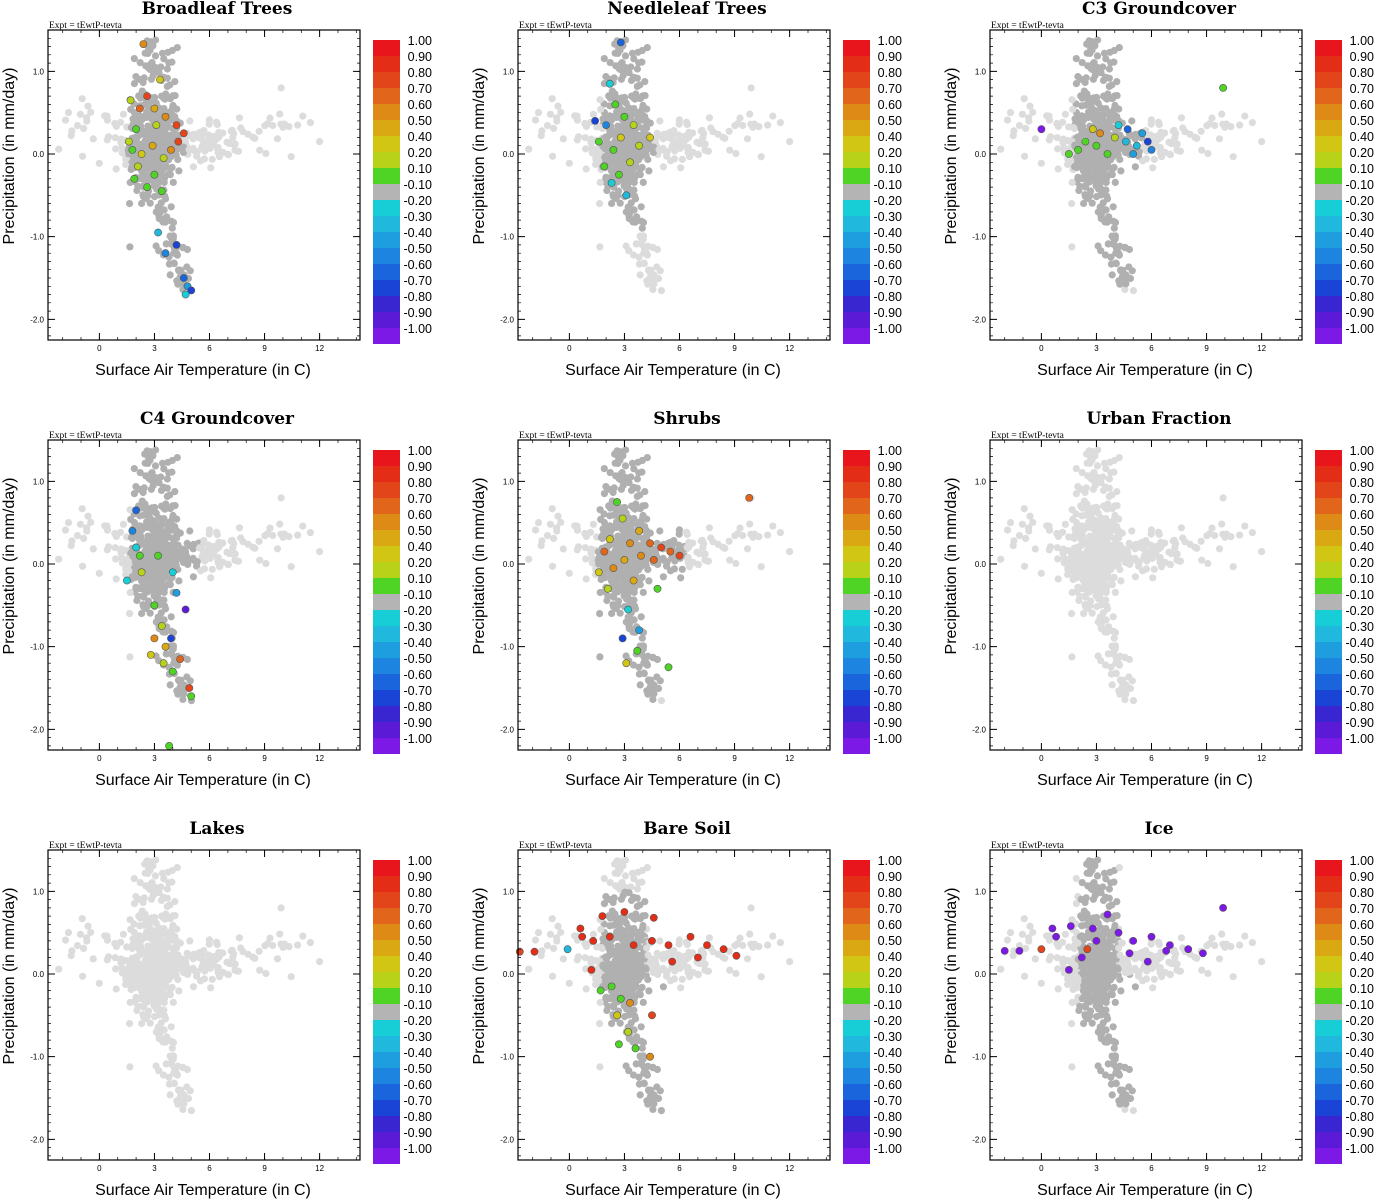  Describe the element at coordinates (1158, 419) in the screenshot. I see `panel-title: Urban Fraction` at that location.